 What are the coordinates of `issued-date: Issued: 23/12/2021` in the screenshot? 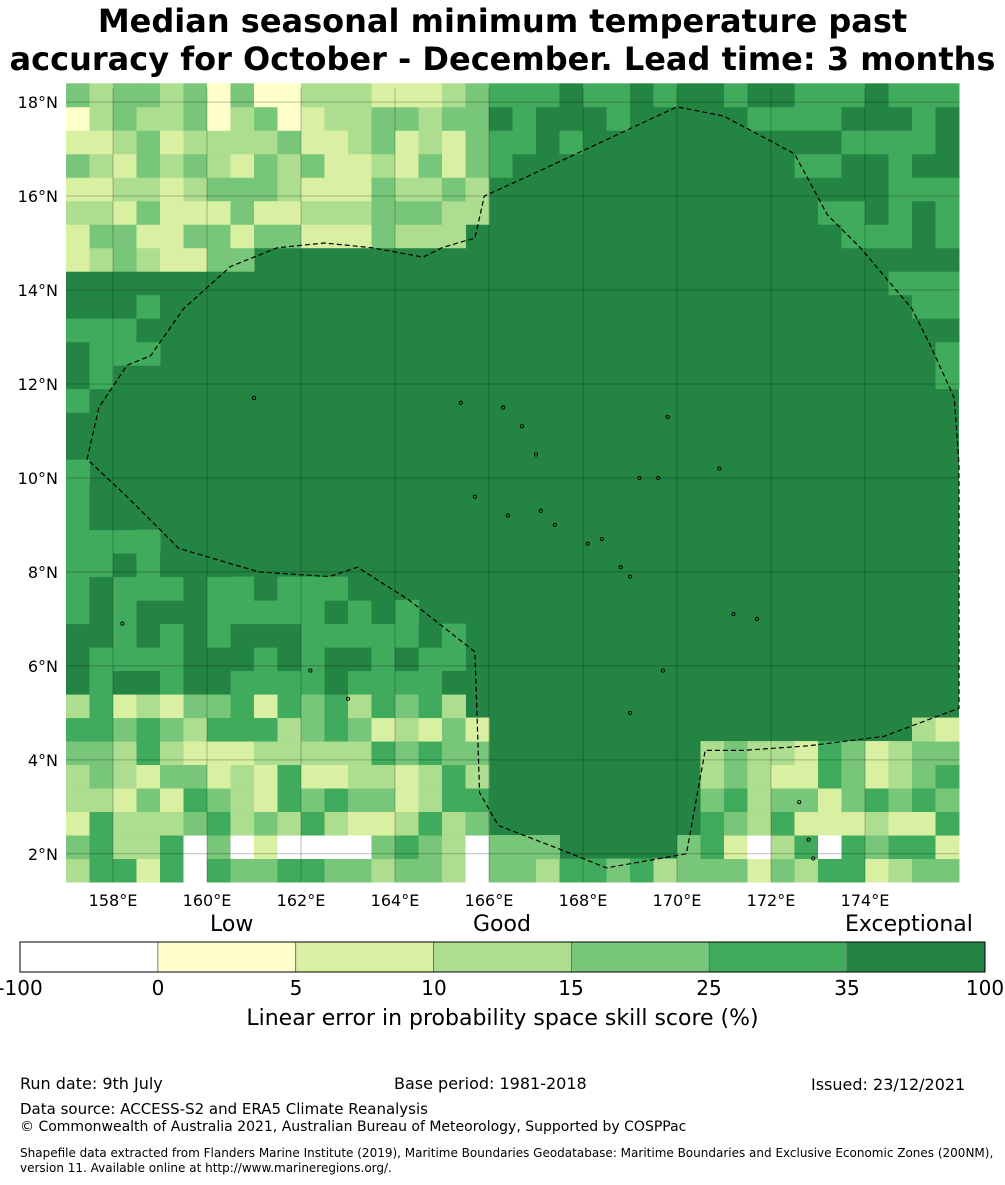 It's located at (888, 1084).